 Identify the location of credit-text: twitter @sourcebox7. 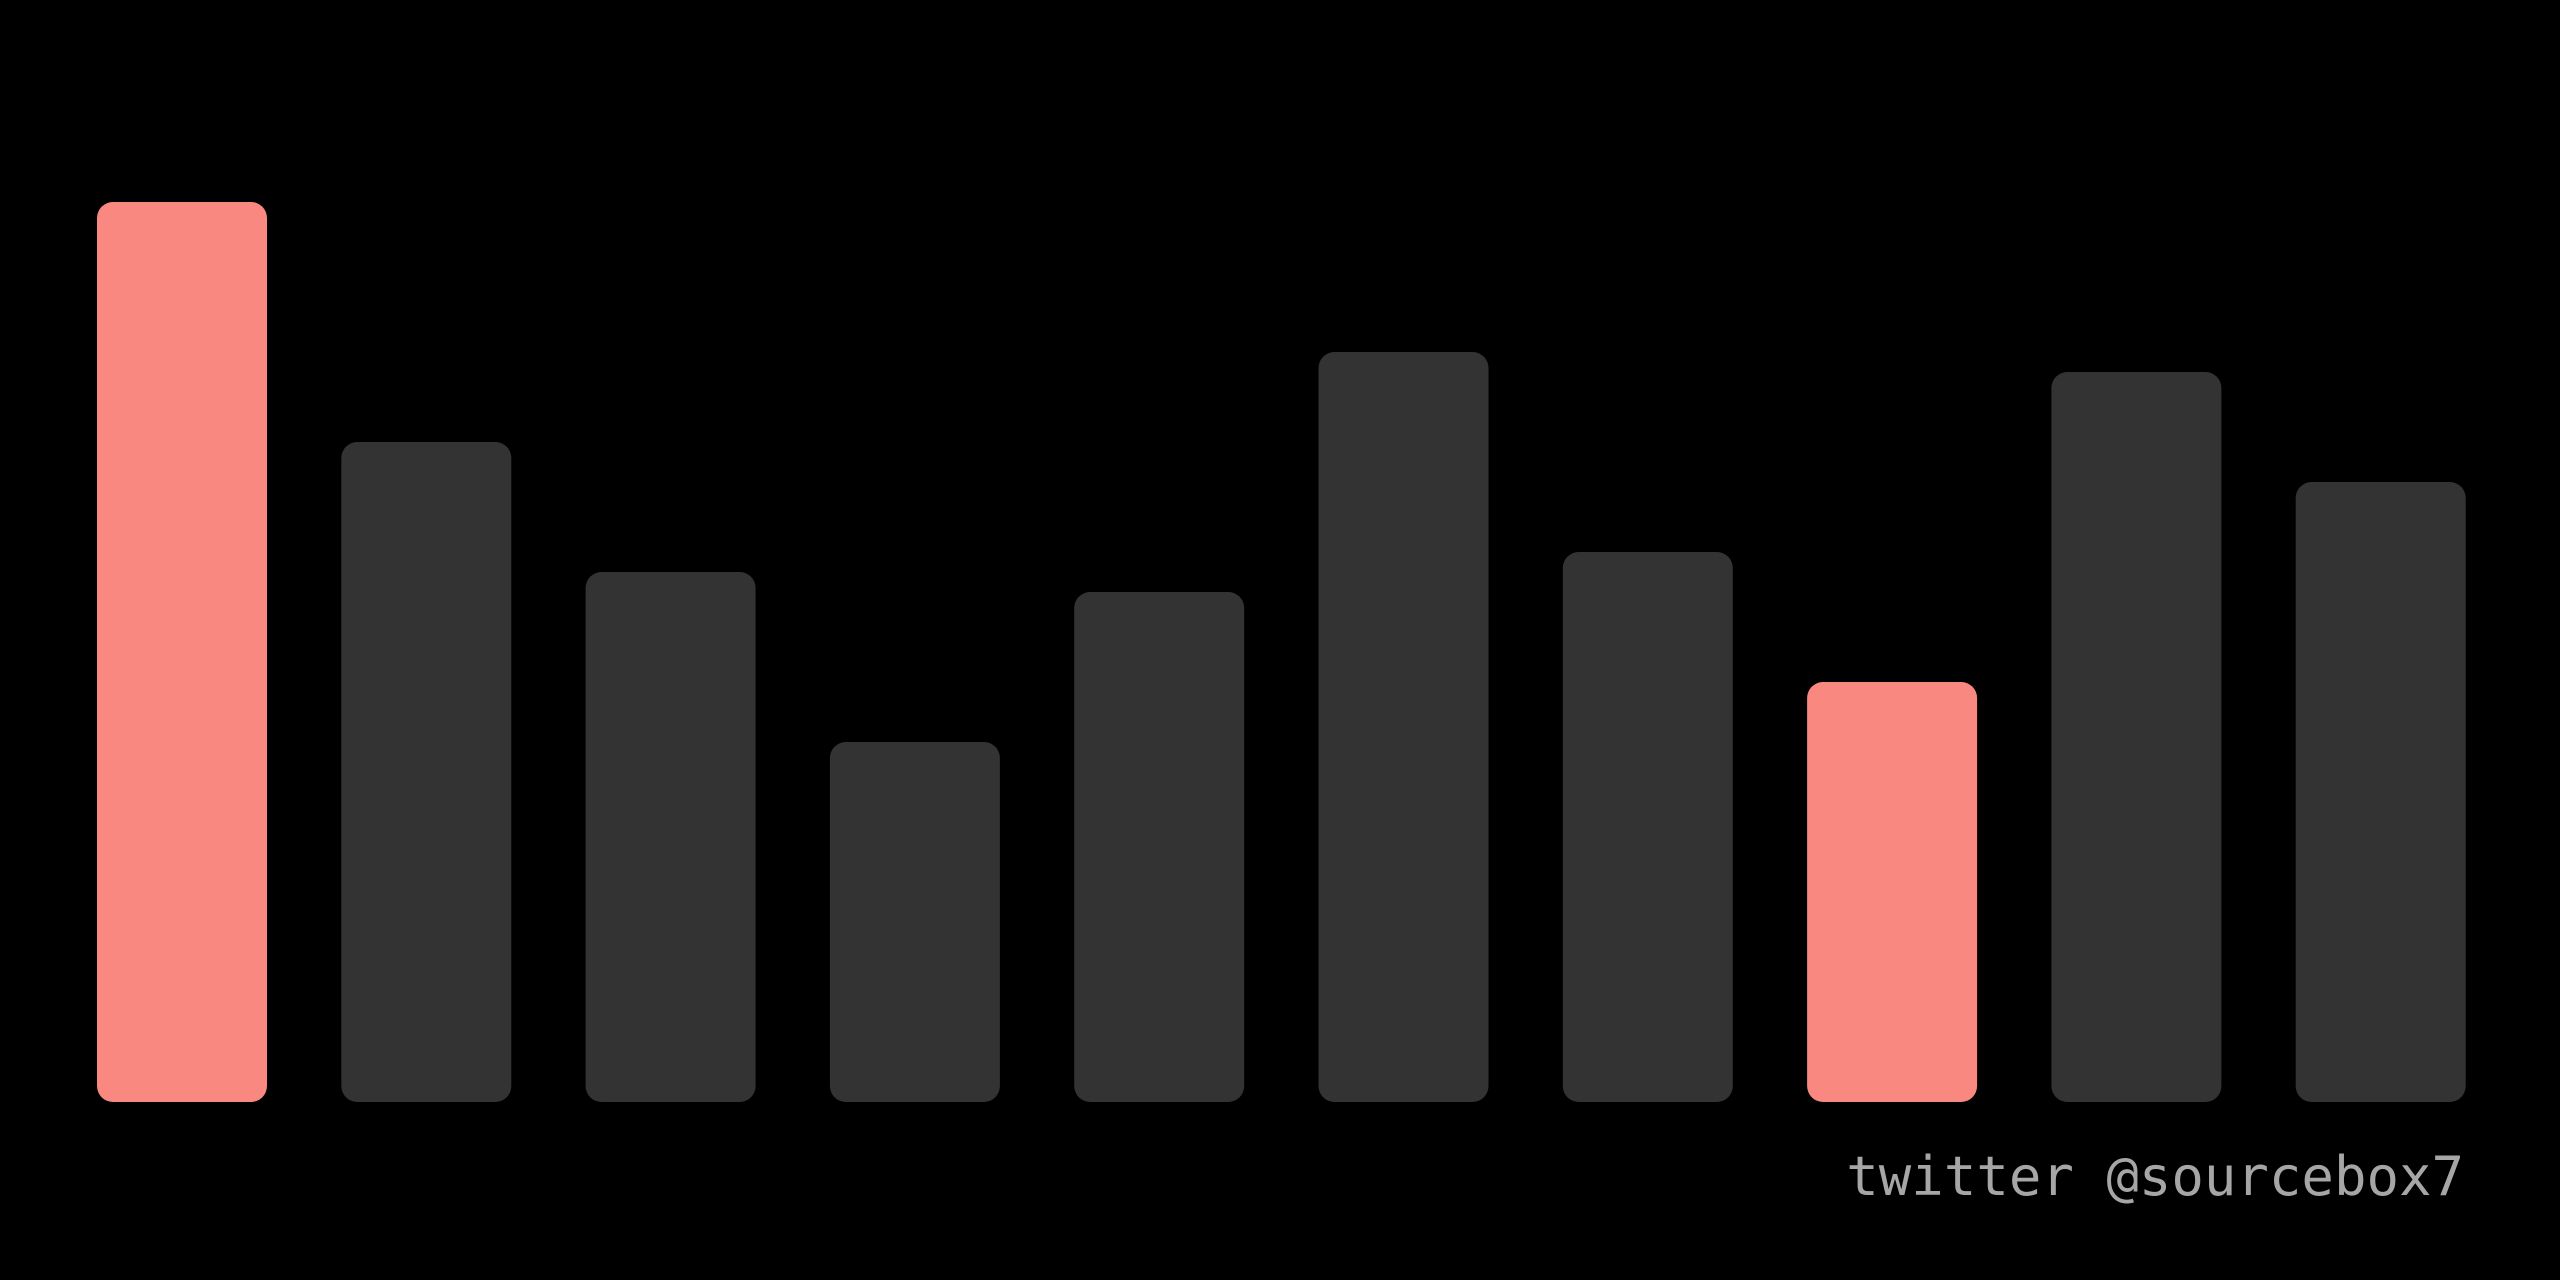
(2155, 1176).